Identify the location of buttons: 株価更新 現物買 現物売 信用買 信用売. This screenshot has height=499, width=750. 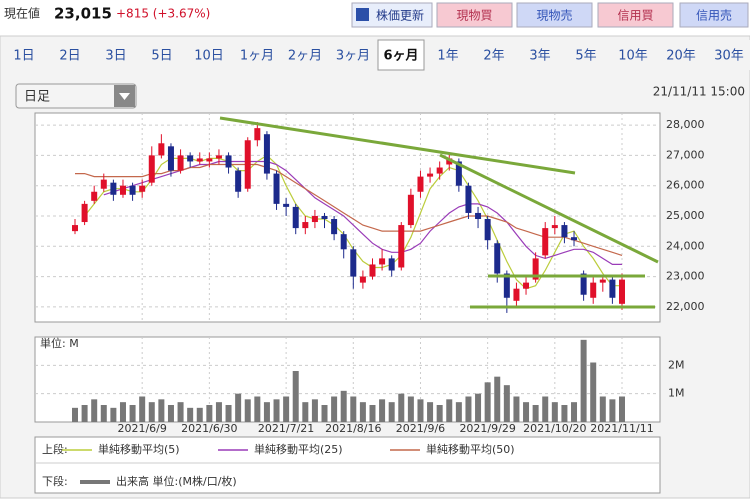
(550, 15).